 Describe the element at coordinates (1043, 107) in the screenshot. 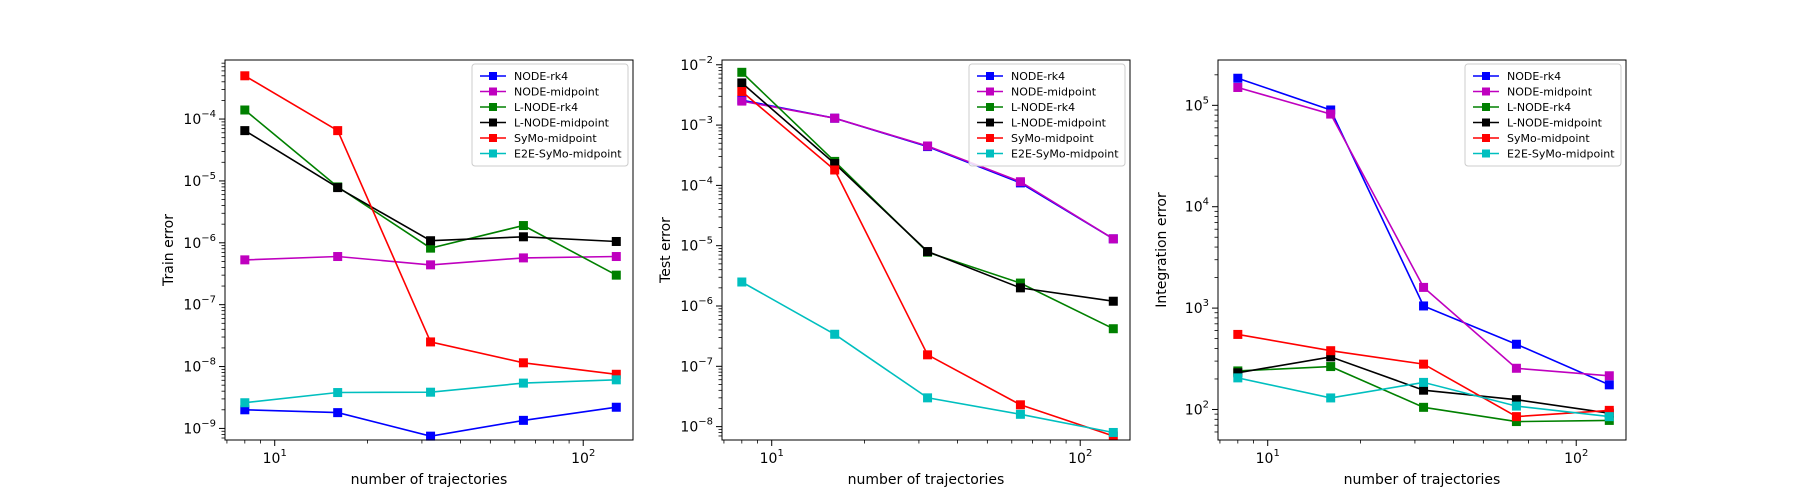

I see `legend-label: L-NODE-rk4` at that location.